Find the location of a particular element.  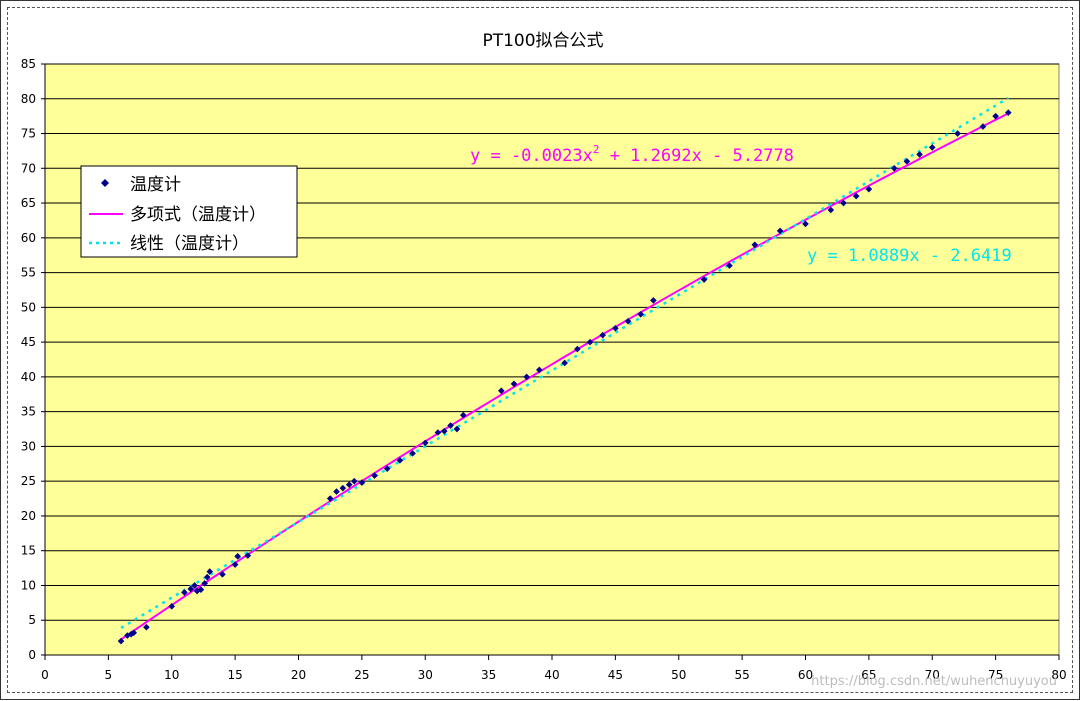

x-tick-label: 15 is located at coordinates (234, 675).